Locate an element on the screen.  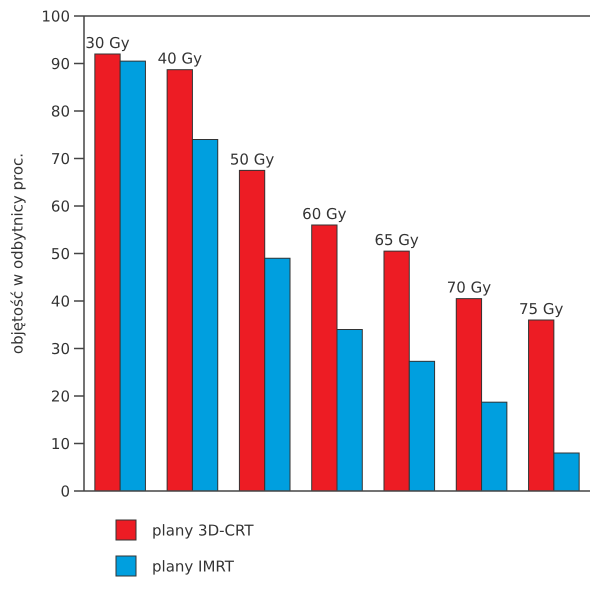
legend-label: plany 3D-CRT is located at coordinates (203, 530).